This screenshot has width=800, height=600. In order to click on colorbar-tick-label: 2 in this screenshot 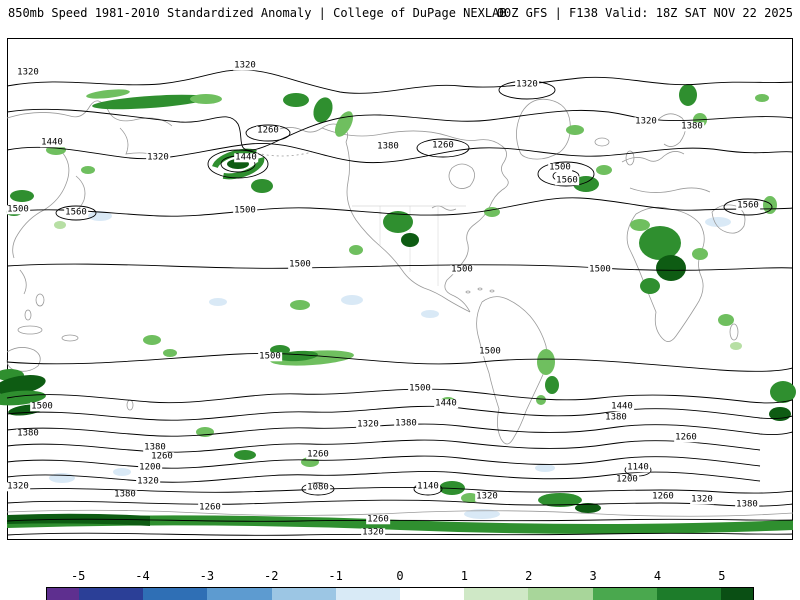, I will do `click(529, 576)`.